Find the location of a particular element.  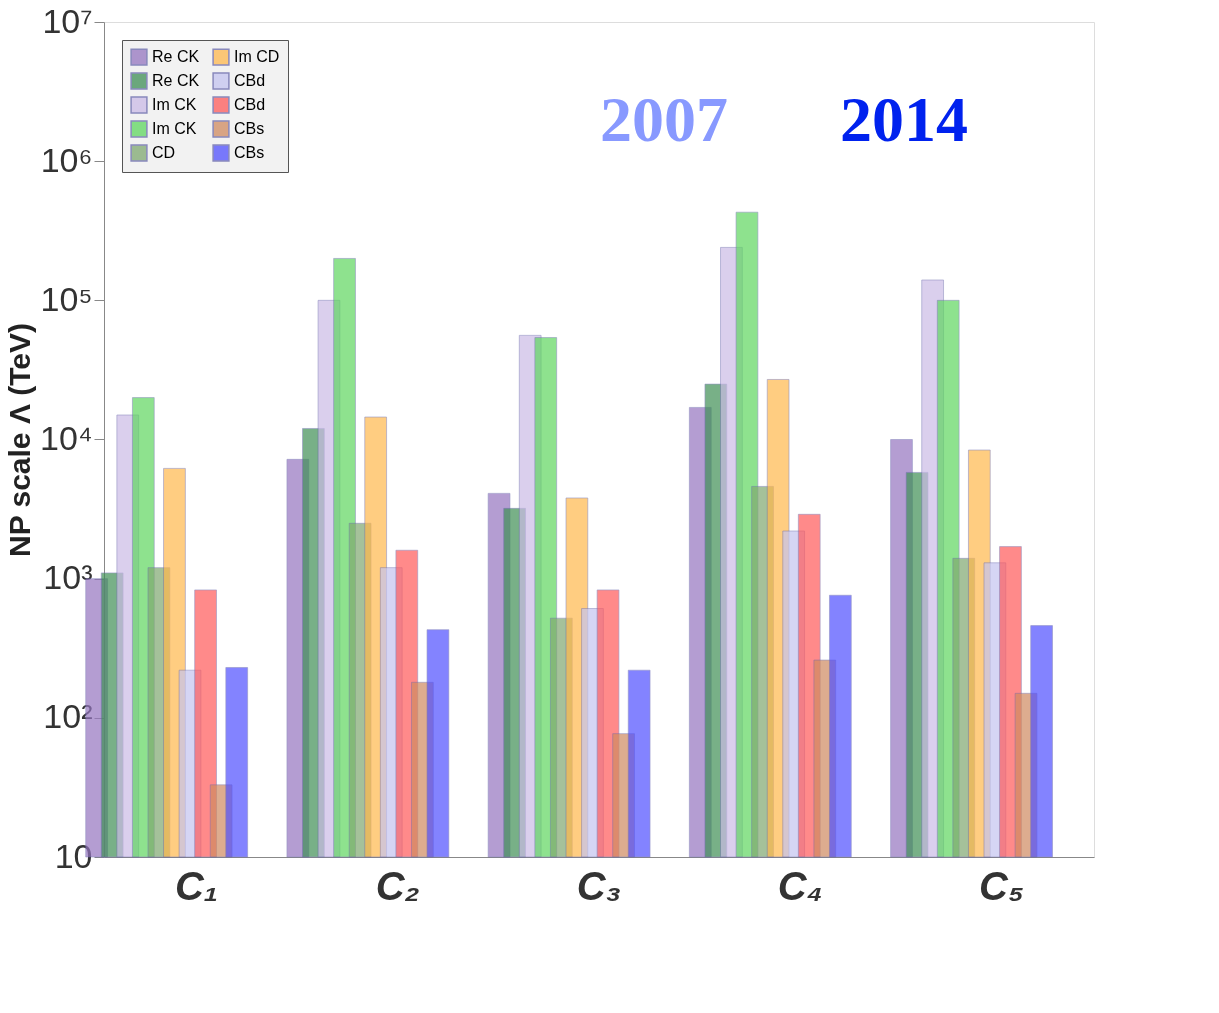

annotation: 2014 is located at coordinates (904, 119).